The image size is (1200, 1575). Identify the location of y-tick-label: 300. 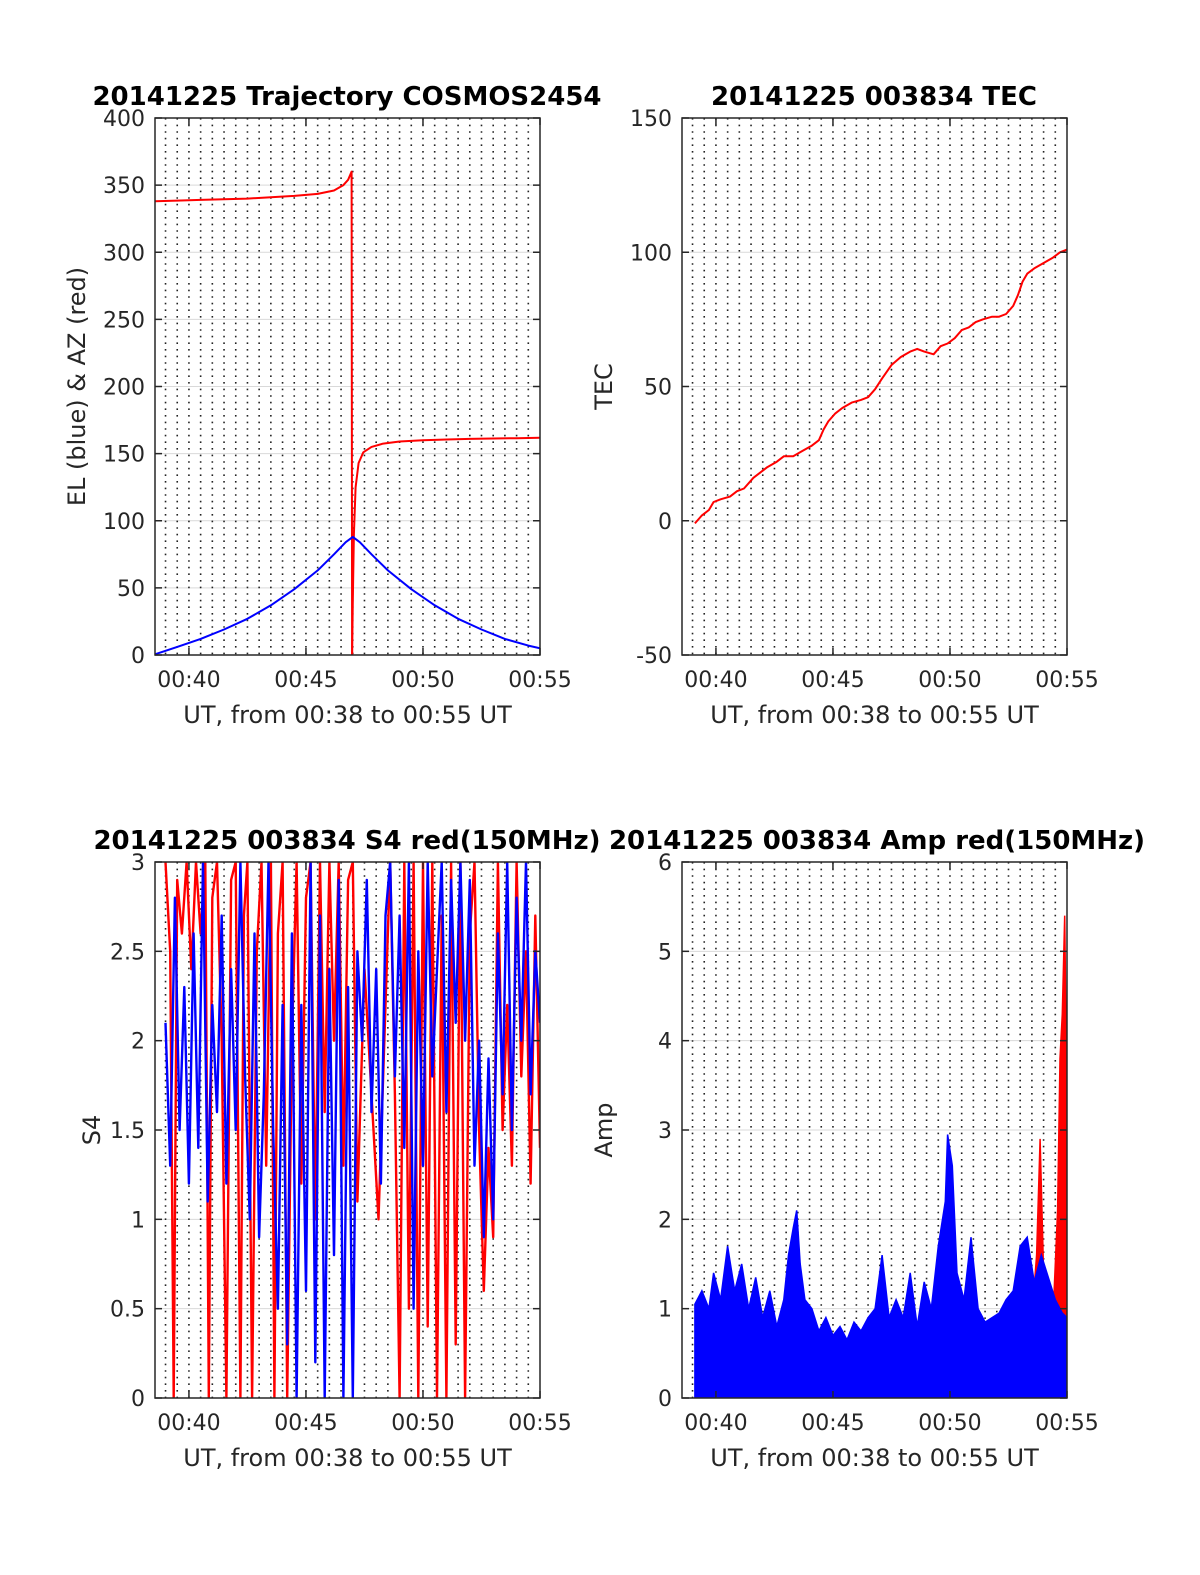
(124, 253).